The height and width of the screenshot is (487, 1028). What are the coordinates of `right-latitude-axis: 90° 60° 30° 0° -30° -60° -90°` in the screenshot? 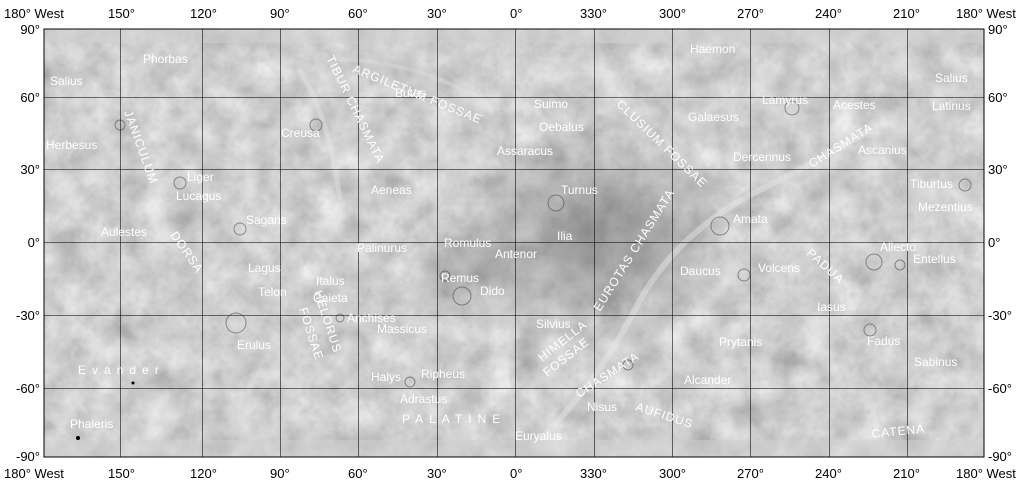 It's located at (1000, 243).